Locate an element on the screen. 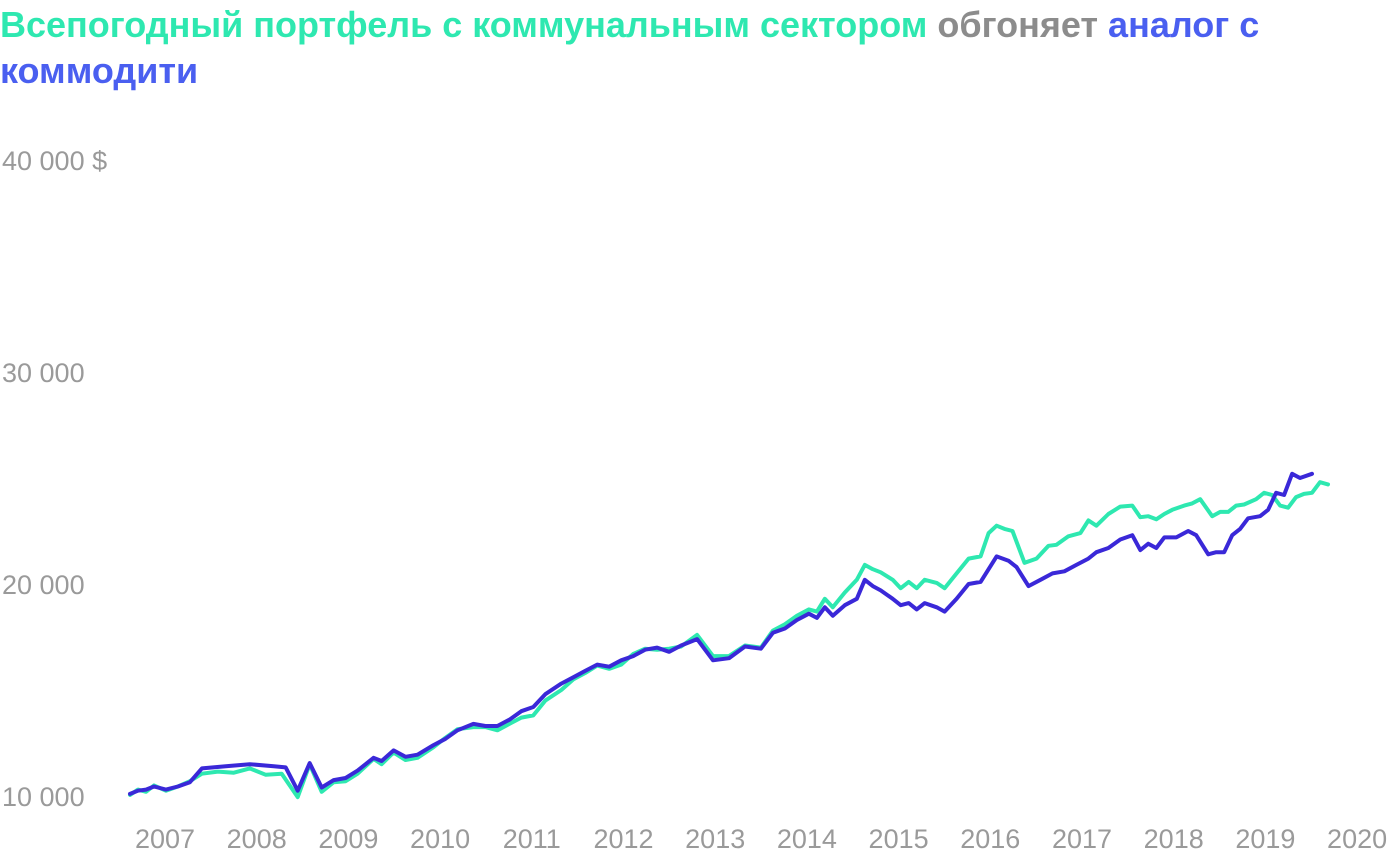  title-commodities-part: аналог с коммодити is located at coordinates (630, 47).